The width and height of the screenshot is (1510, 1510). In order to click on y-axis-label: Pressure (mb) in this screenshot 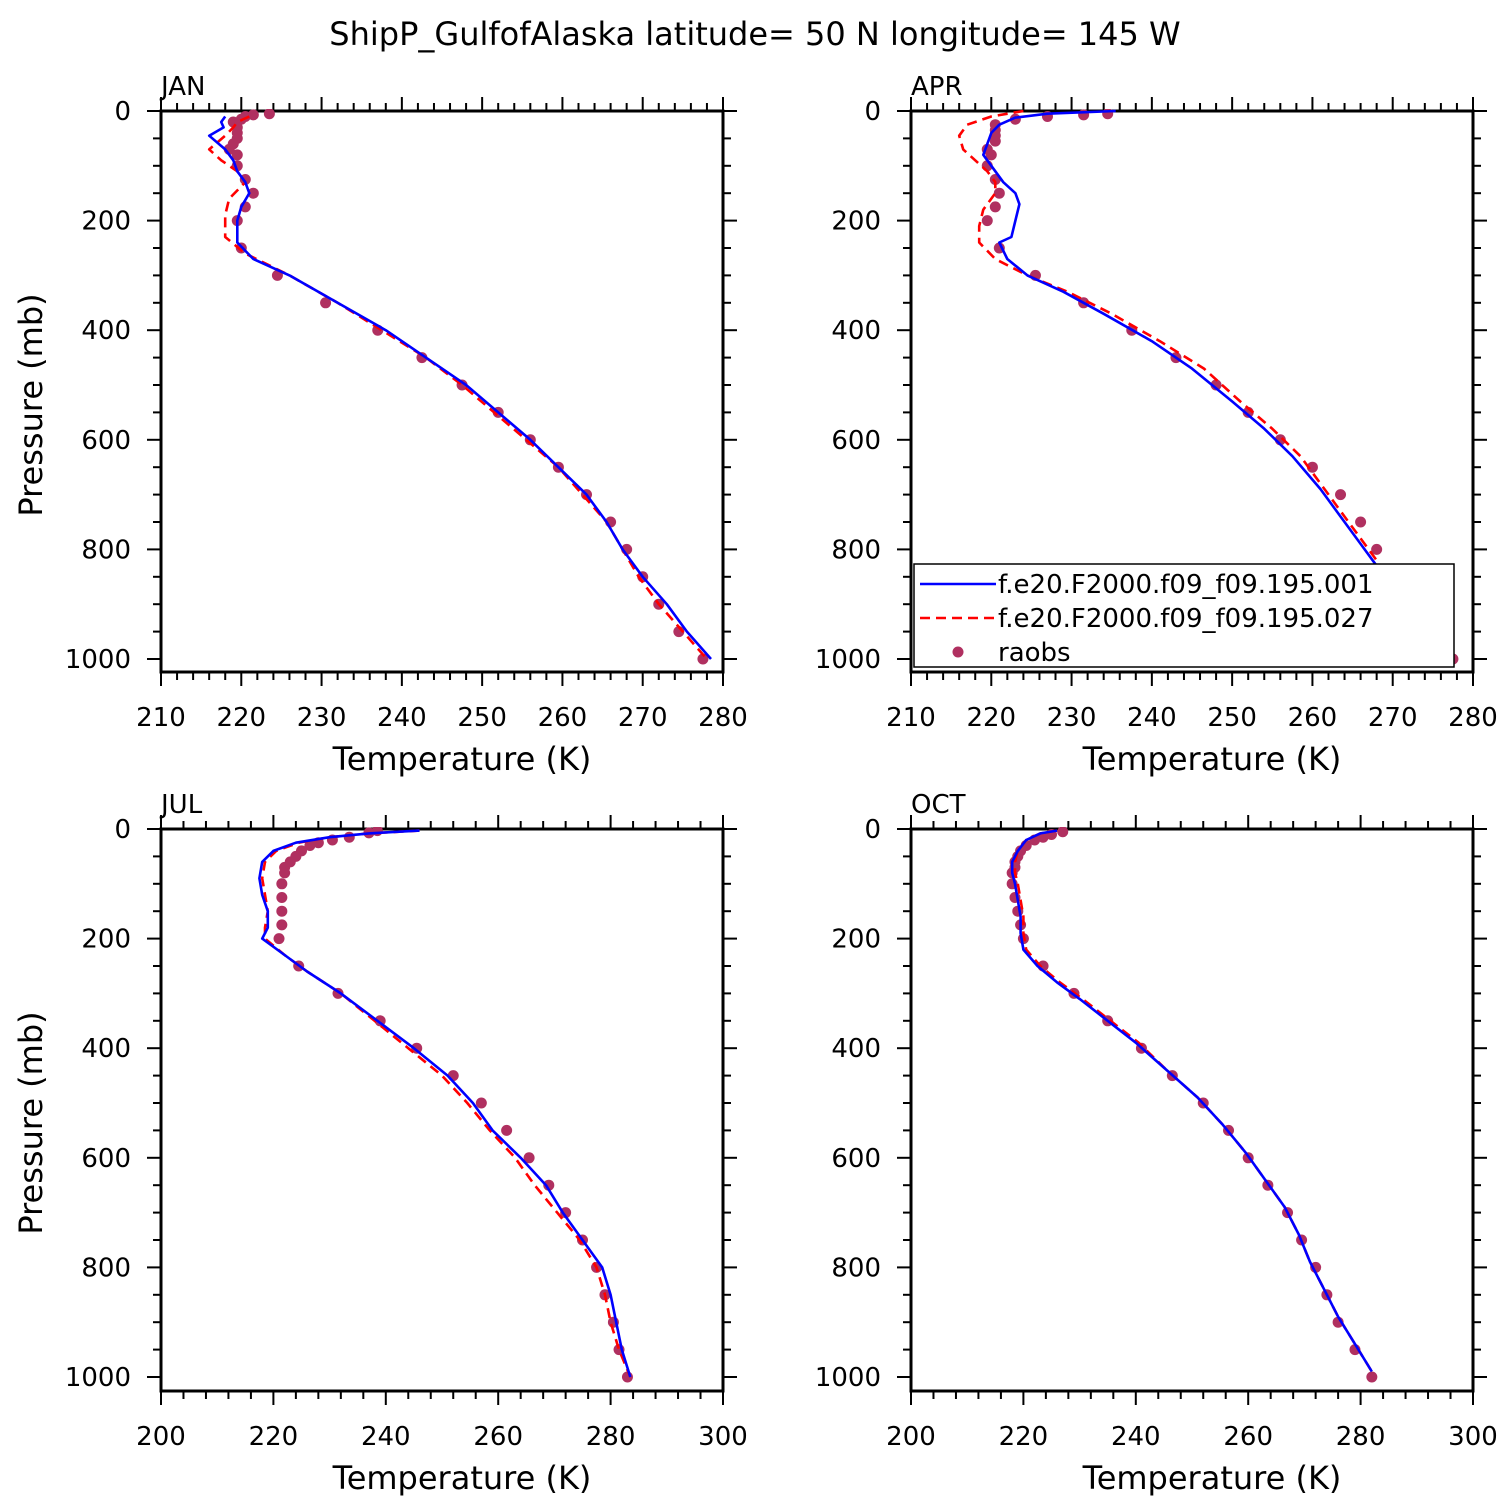, I will do `click(31, 1122)`.